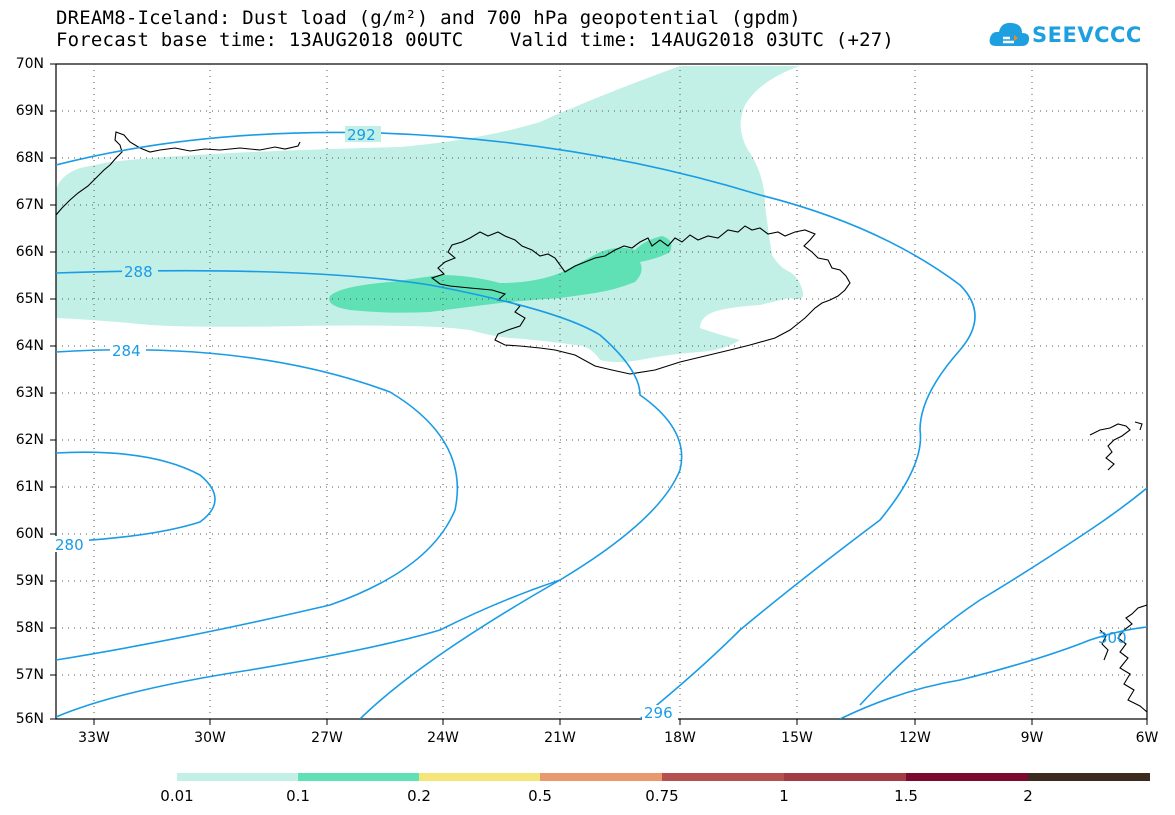 This screenshot has height=815, width=1175. What do you see at coordinates (29, 675) in the screenshot?
I see `lat-label: 57N` at bounding box center [29, 675].